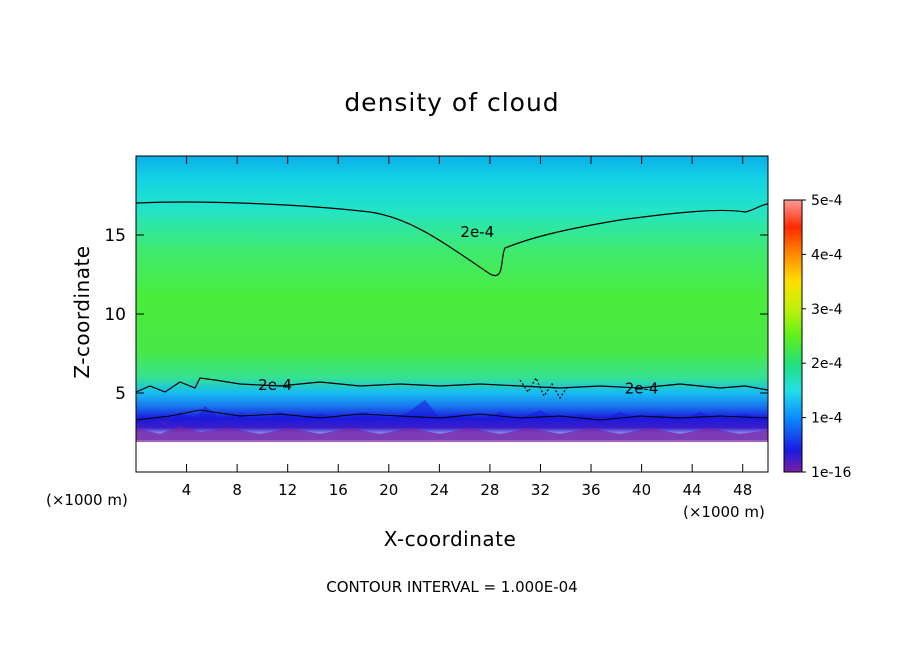  What do you see at coordinates (489, 490) in the screenshot?
I see `x-tick-label: 28` at bounding box center [489, 490].